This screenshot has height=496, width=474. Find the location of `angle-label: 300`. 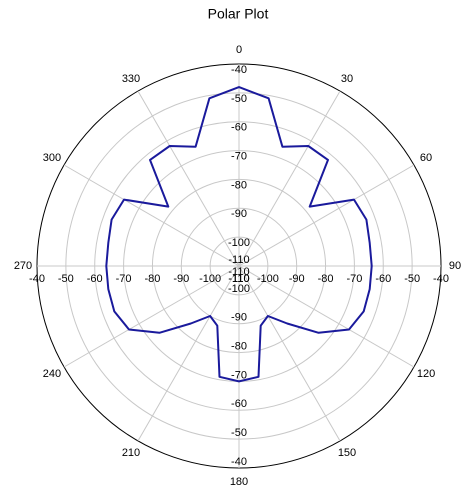

angle-label: 300 is located at coordinates (52, 158).